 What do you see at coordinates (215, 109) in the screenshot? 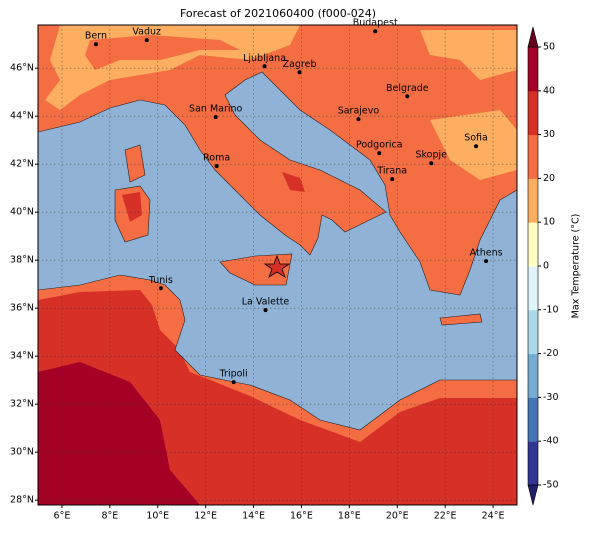
I see `city-label: San Marino` at bounding box center [215, 109].